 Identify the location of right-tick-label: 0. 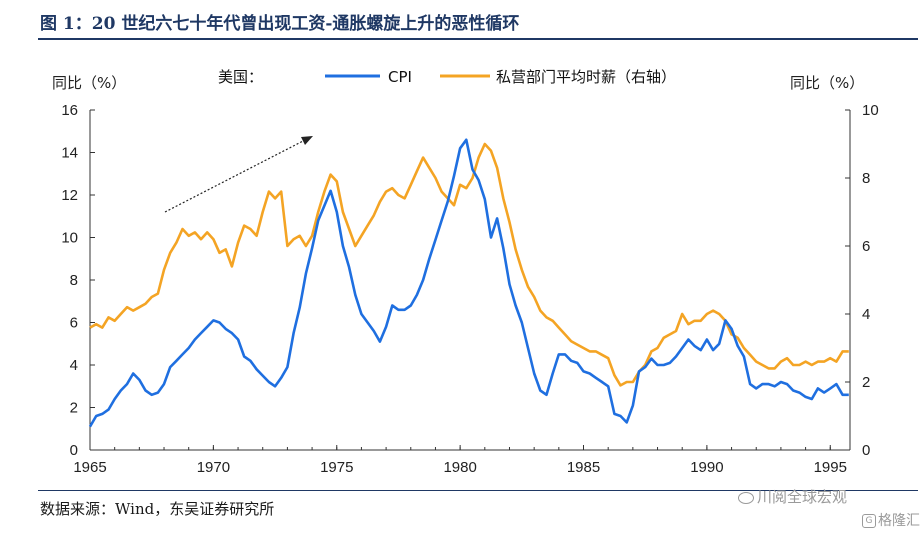
(866, 450).